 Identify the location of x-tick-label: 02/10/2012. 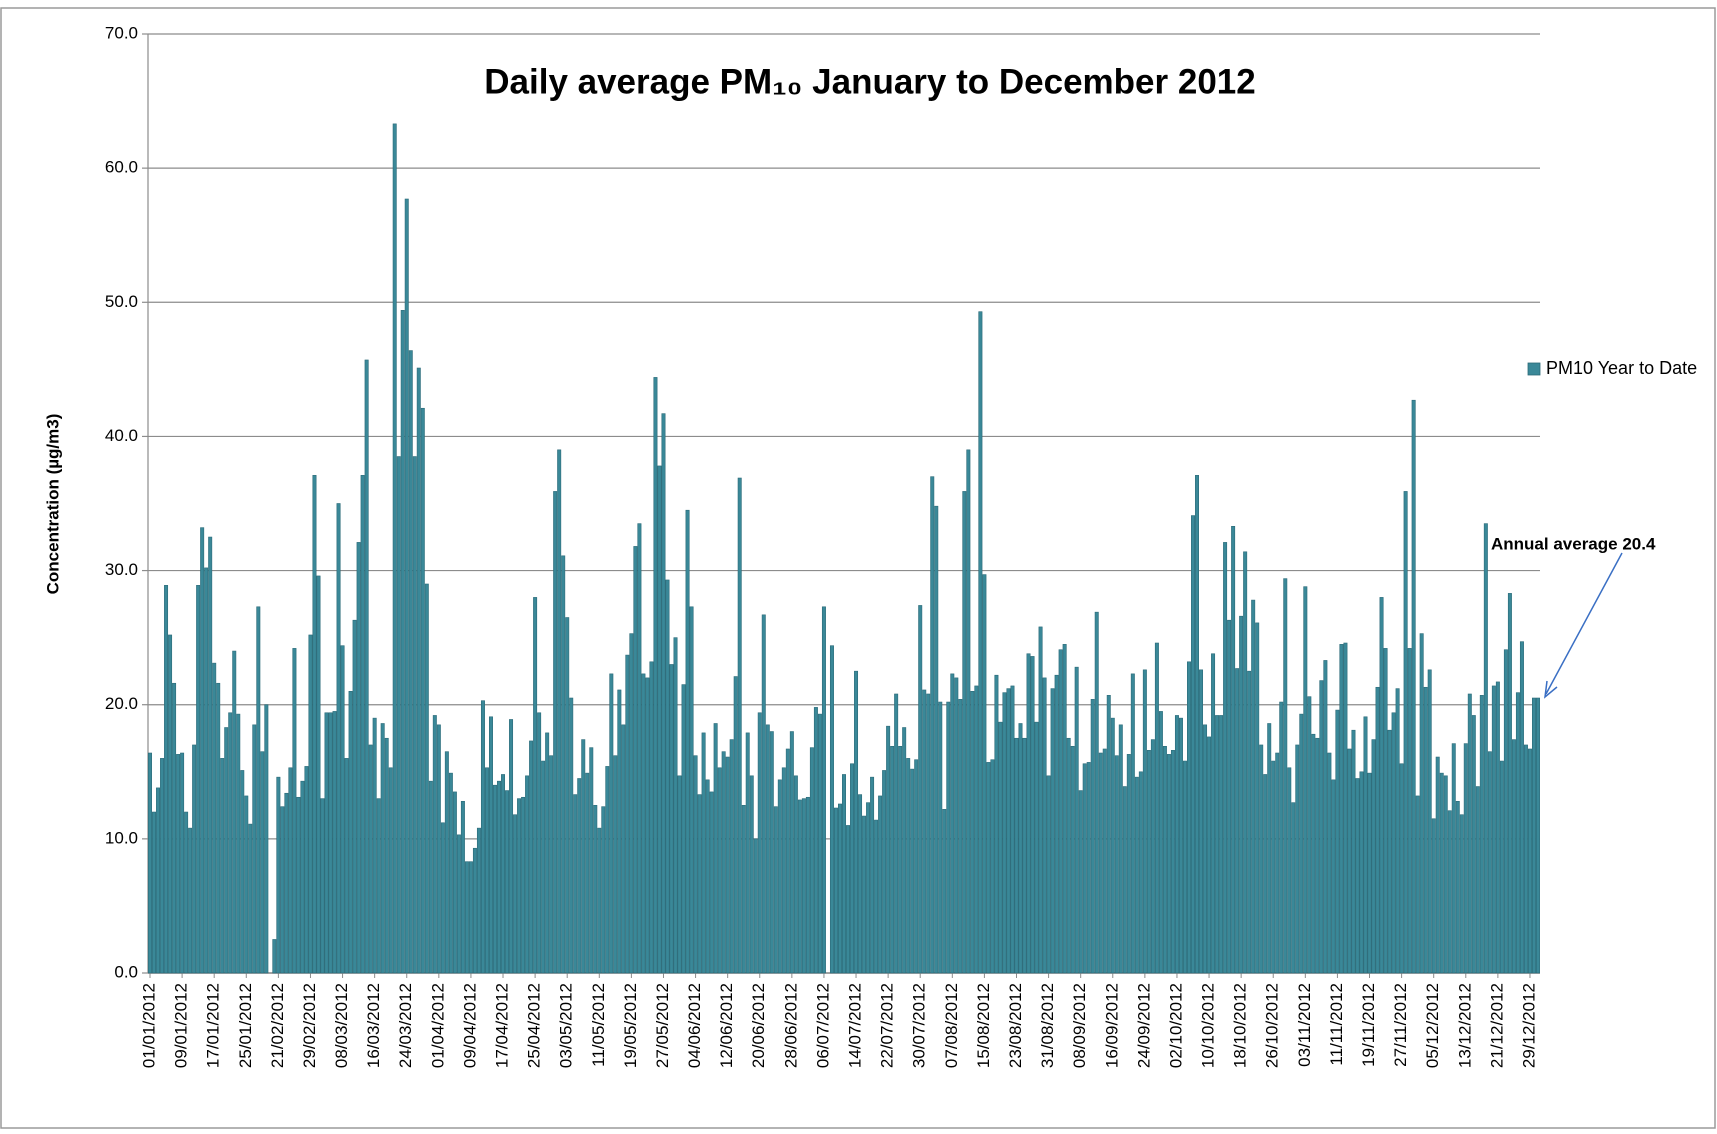
(1175, 1025).